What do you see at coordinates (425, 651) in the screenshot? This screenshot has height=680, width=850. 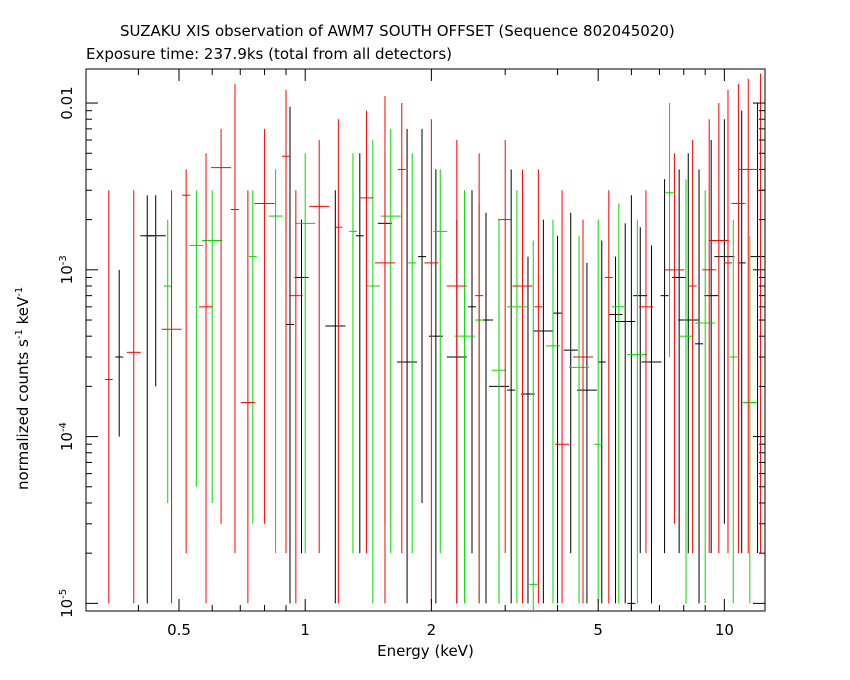 I see `x-axis-label: Energy (keV)` at bounding box center [425, 651].